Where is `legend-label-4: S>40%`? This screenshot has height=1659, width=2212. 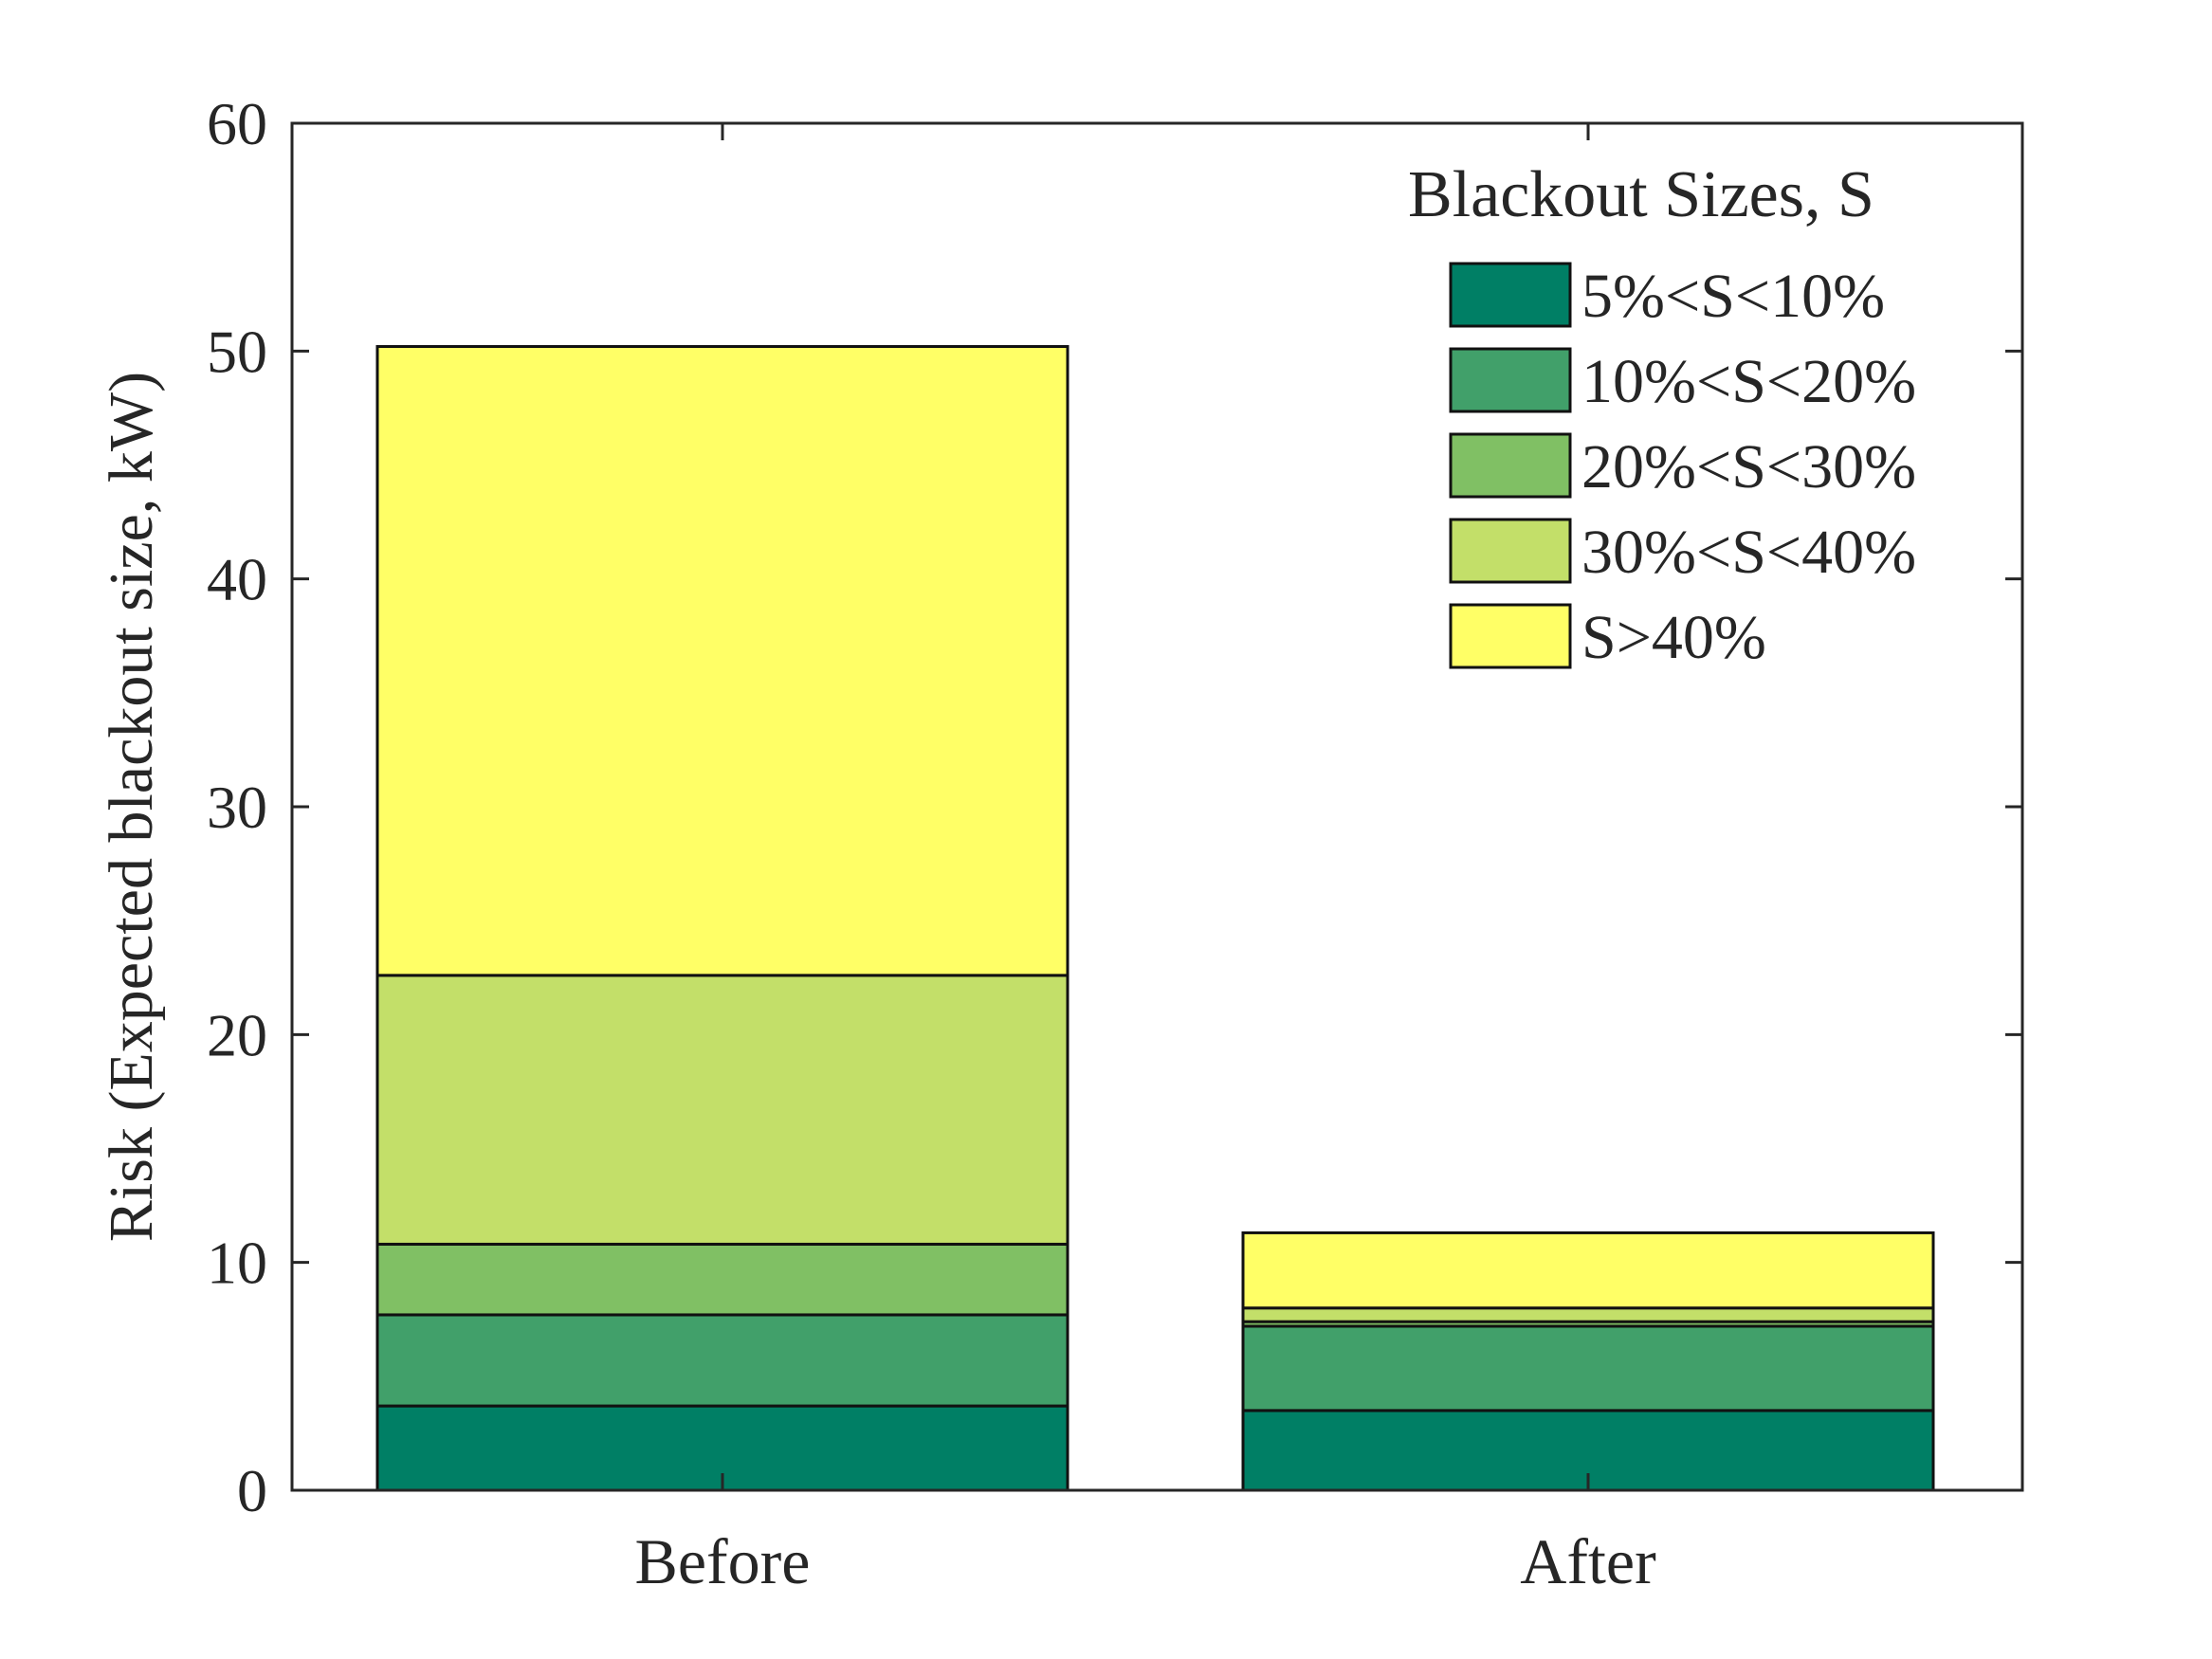
legend-label-4: S>40% is located at coordinates (1673, 637).